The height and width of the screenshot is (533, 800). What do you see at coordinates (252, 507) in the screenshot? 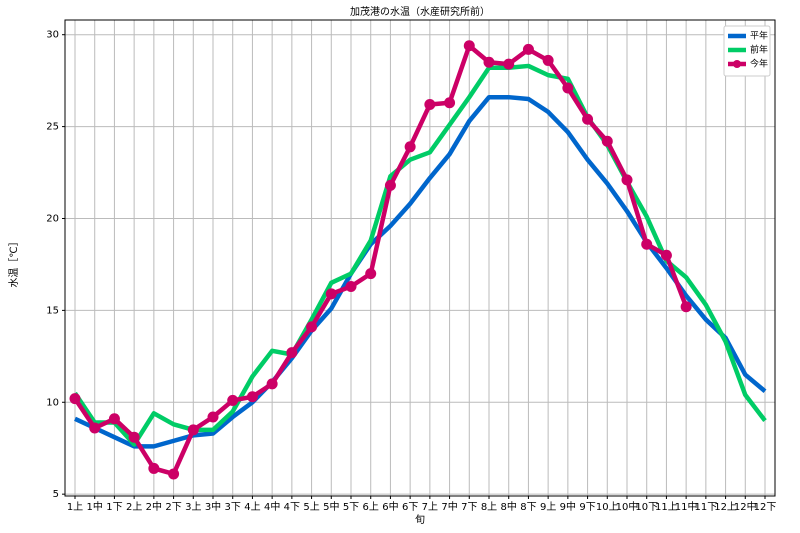
I see `x-tick-label: 4上` at bounding box center [252, 507].